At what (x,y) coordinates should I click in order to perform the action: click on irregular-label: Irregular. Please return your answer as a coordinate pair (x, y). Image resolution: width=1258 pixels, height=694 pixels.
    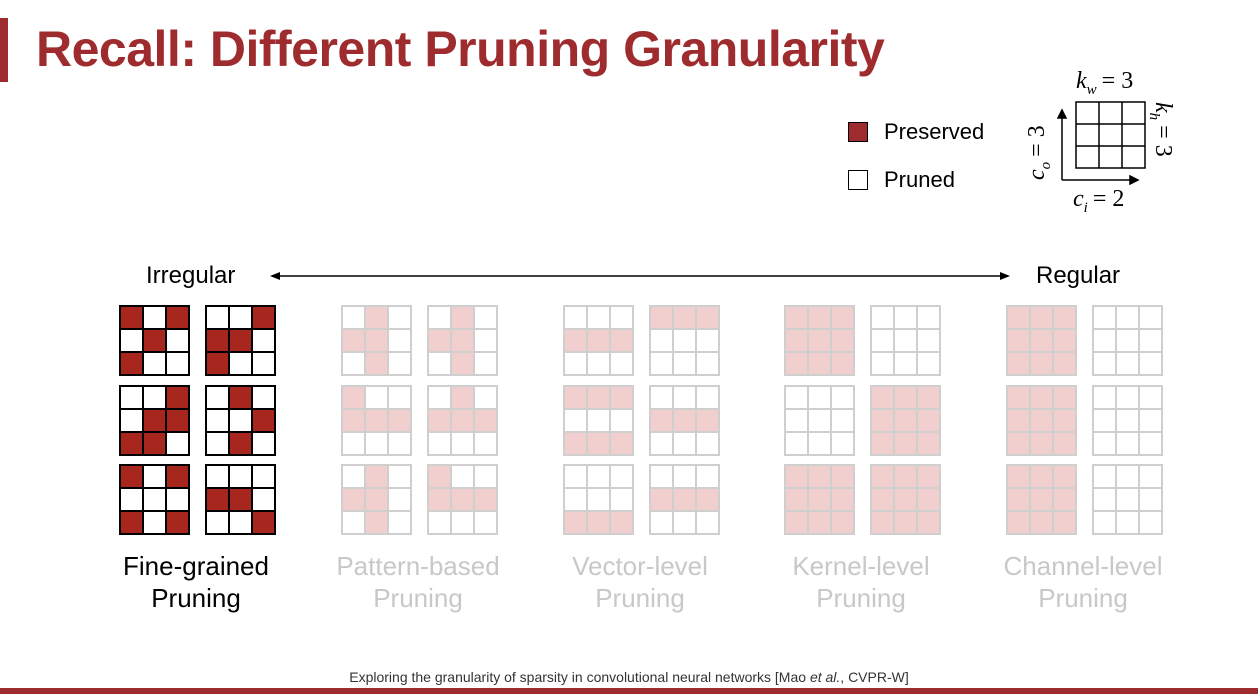
    Looking at the image, I should click on (191, 275).